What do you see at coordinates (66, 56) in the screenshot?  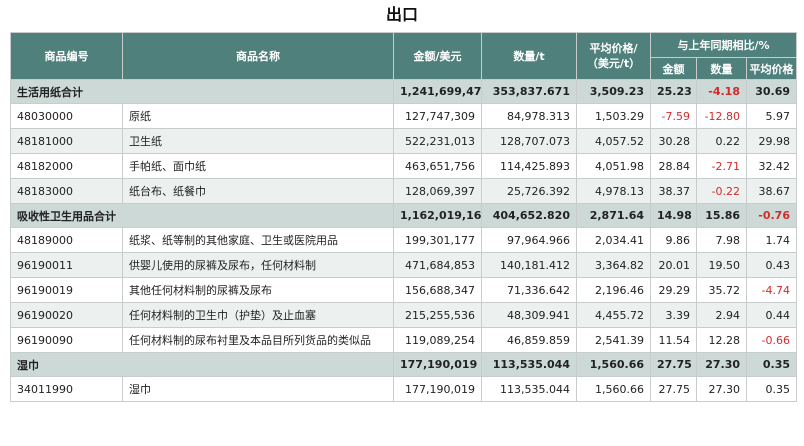 I see `header-code: 商品编号` at bounding box center [66, 56].